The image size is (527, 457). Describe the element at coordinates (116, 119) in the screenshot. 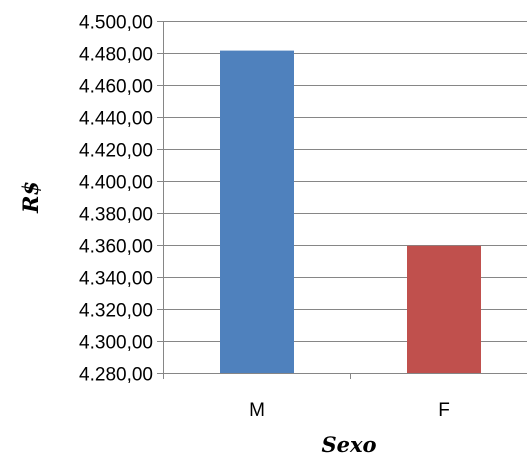

I see `y-tick-label: 4.440,00` at that location.